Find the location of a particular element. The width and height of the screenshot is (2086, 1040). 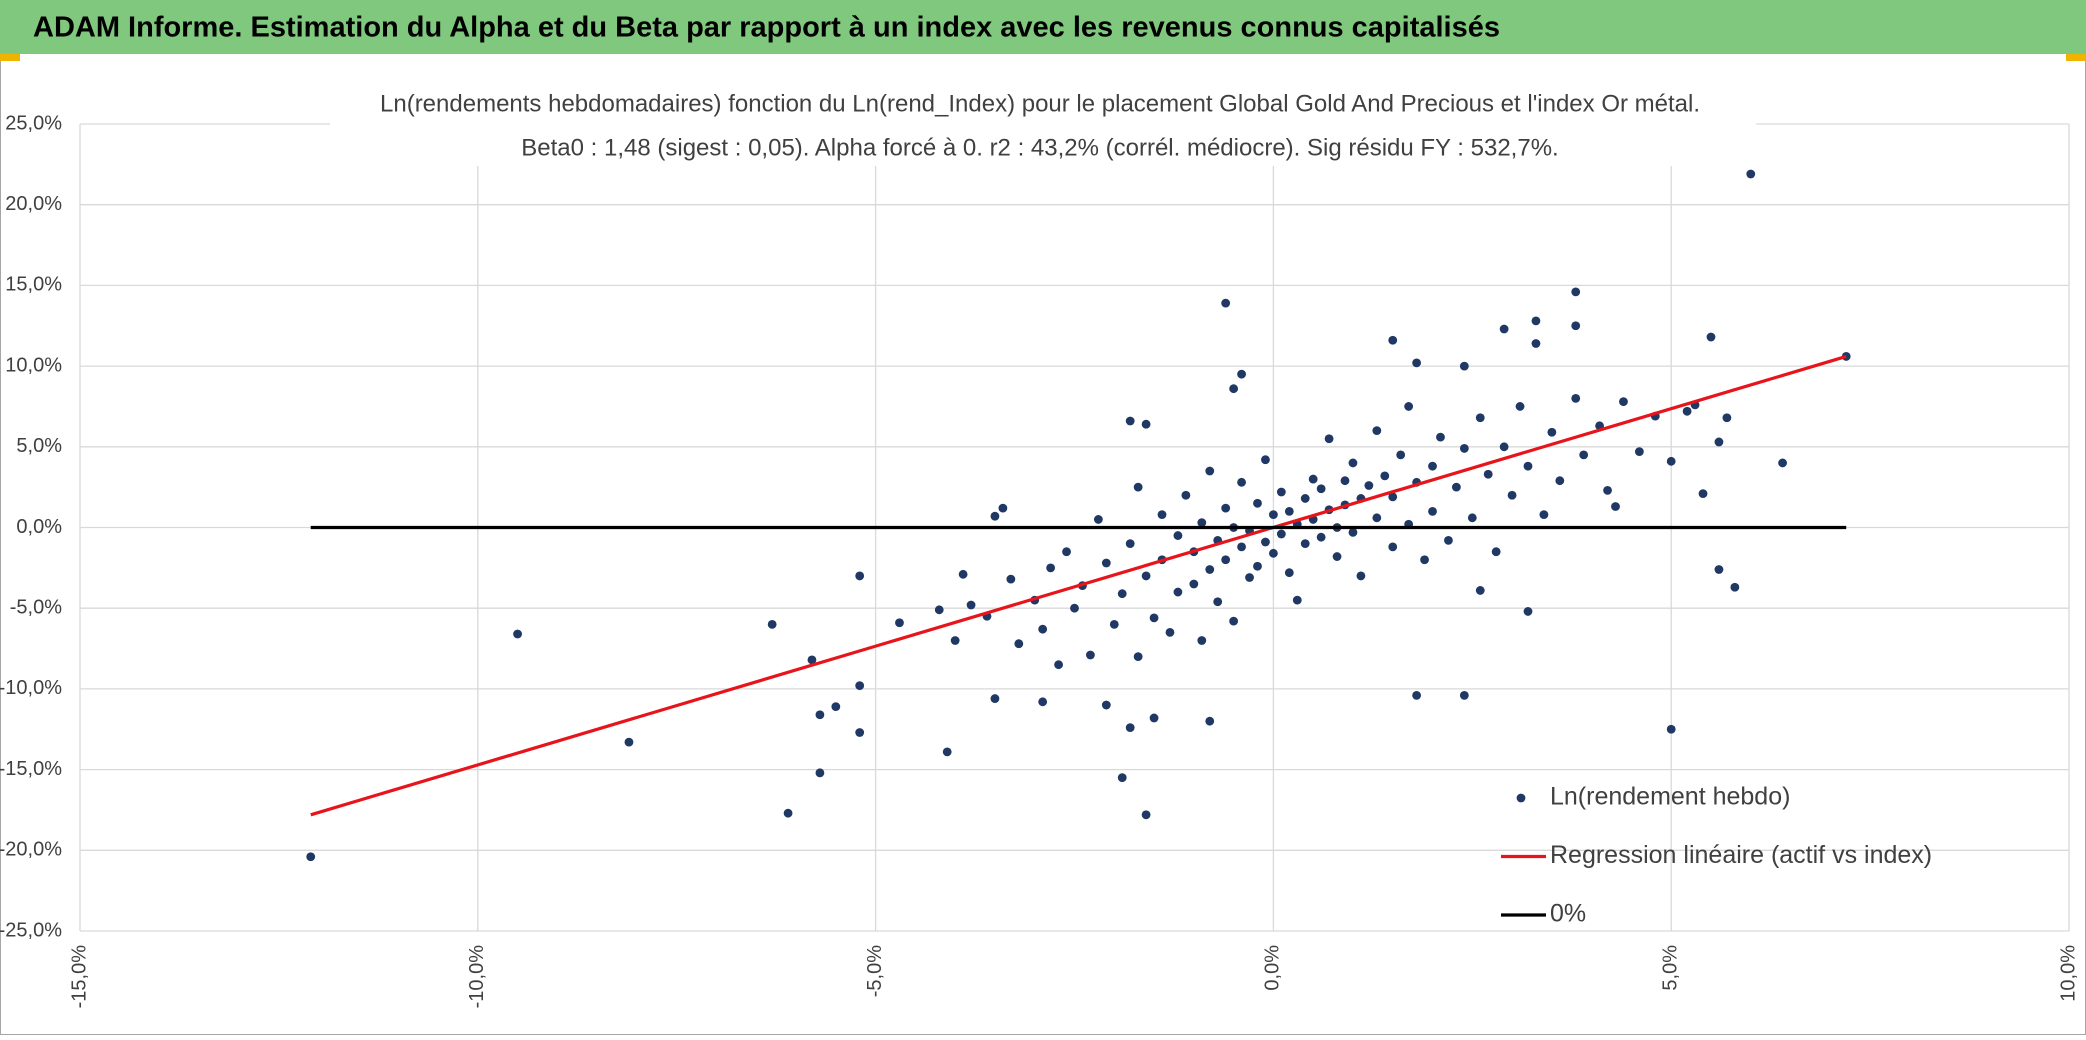

y-tick-label: 25,0% is located at coordinates (33, 123).